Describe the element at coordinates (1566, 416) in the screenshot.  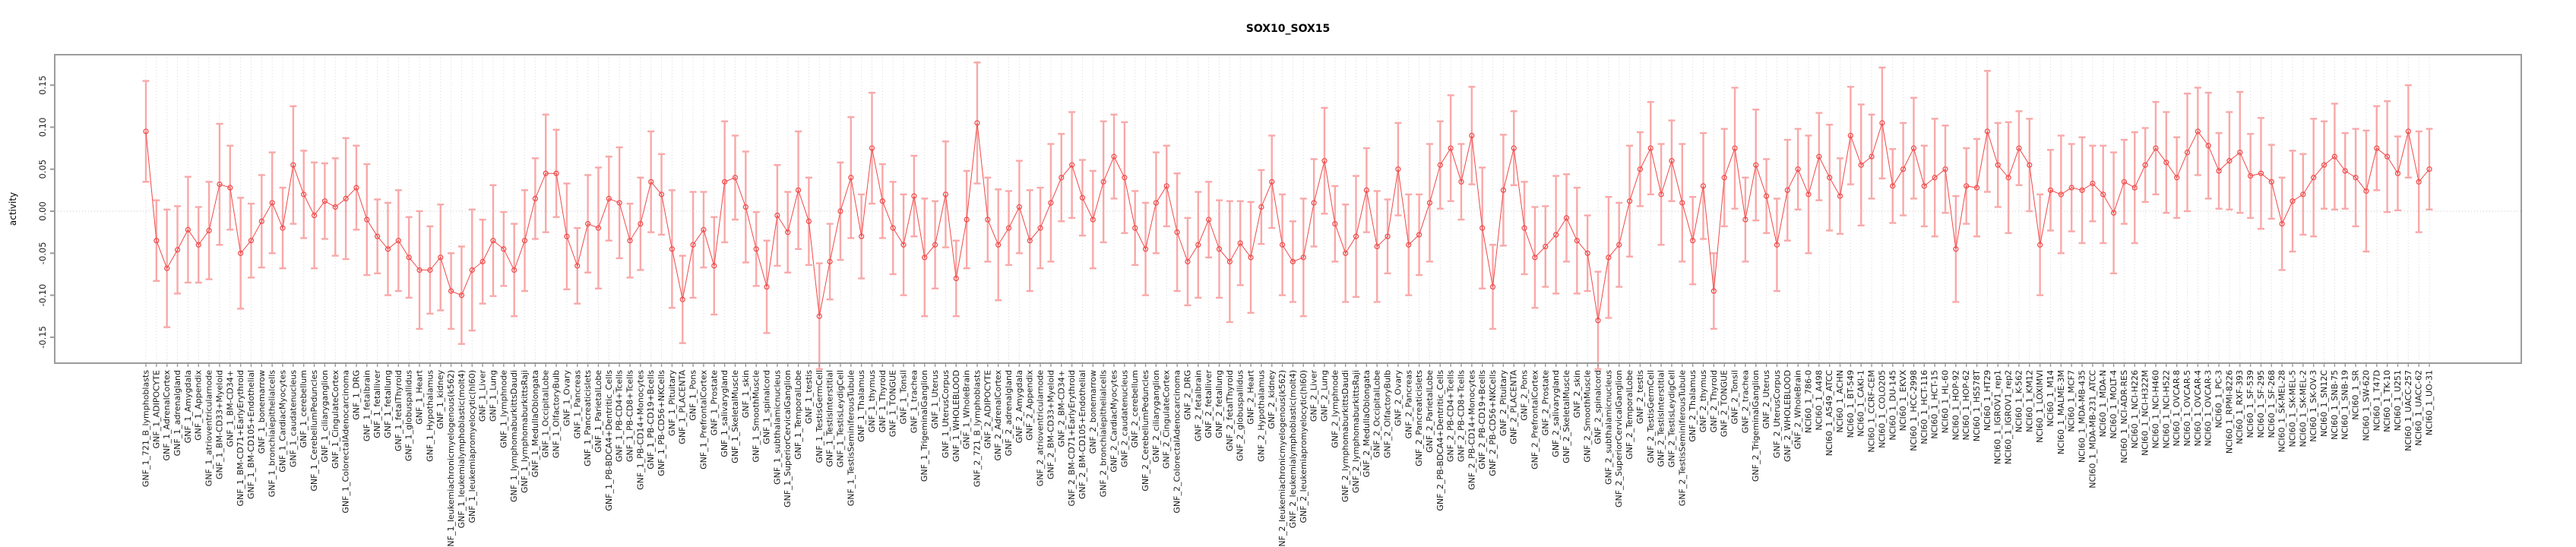
I see `x-tick-label: GNF_2_SkeletalMuscle` at that location.